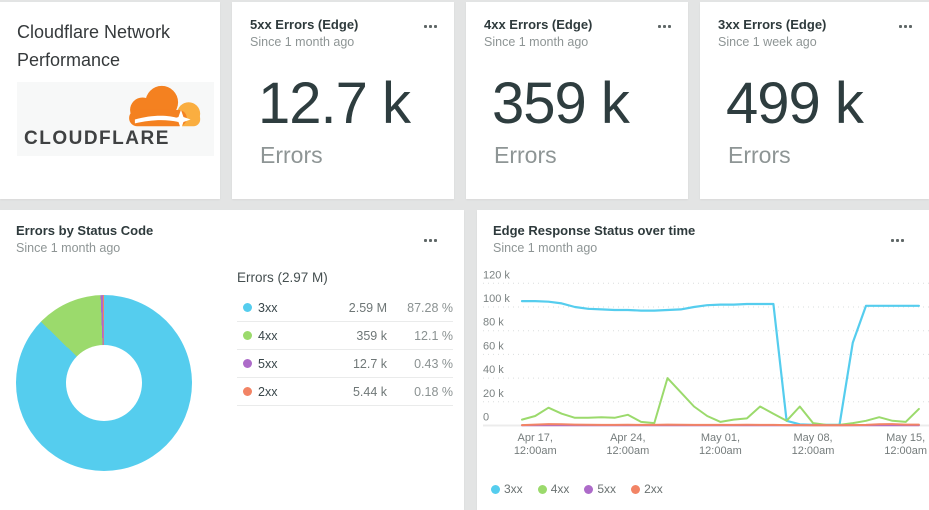 The image size is (929, 510). I want to click on pie-legend-header: Errors (2.97 M), so click(282, 277).